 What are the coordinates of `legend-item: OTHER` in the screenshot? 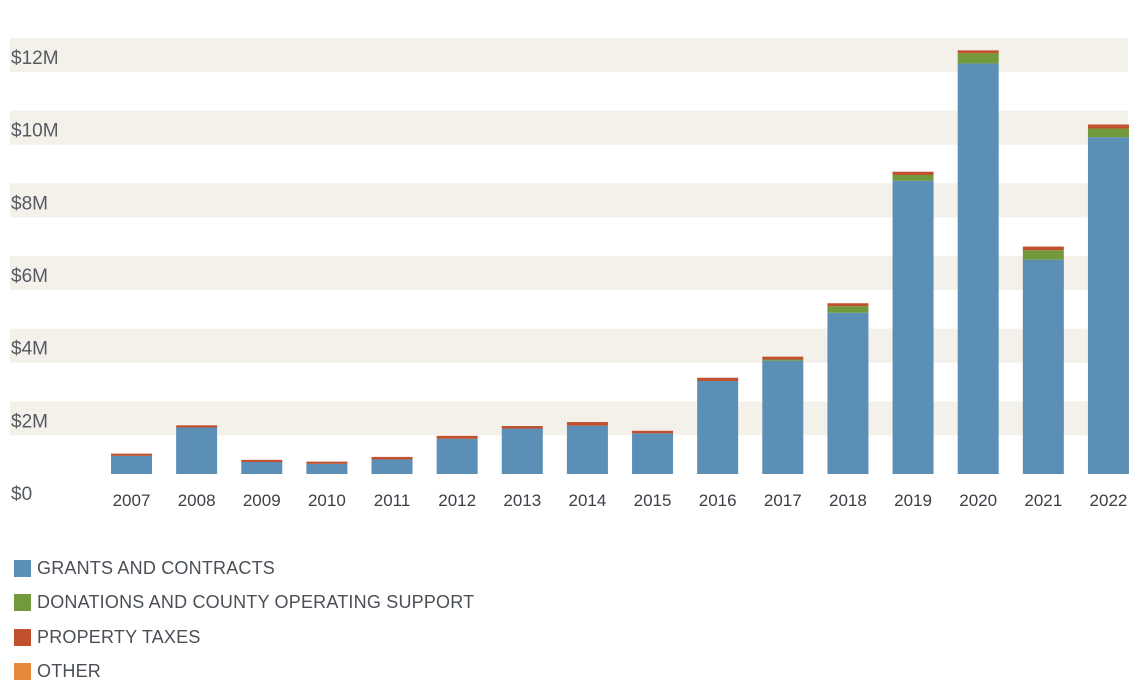 It's located at (244, 672).